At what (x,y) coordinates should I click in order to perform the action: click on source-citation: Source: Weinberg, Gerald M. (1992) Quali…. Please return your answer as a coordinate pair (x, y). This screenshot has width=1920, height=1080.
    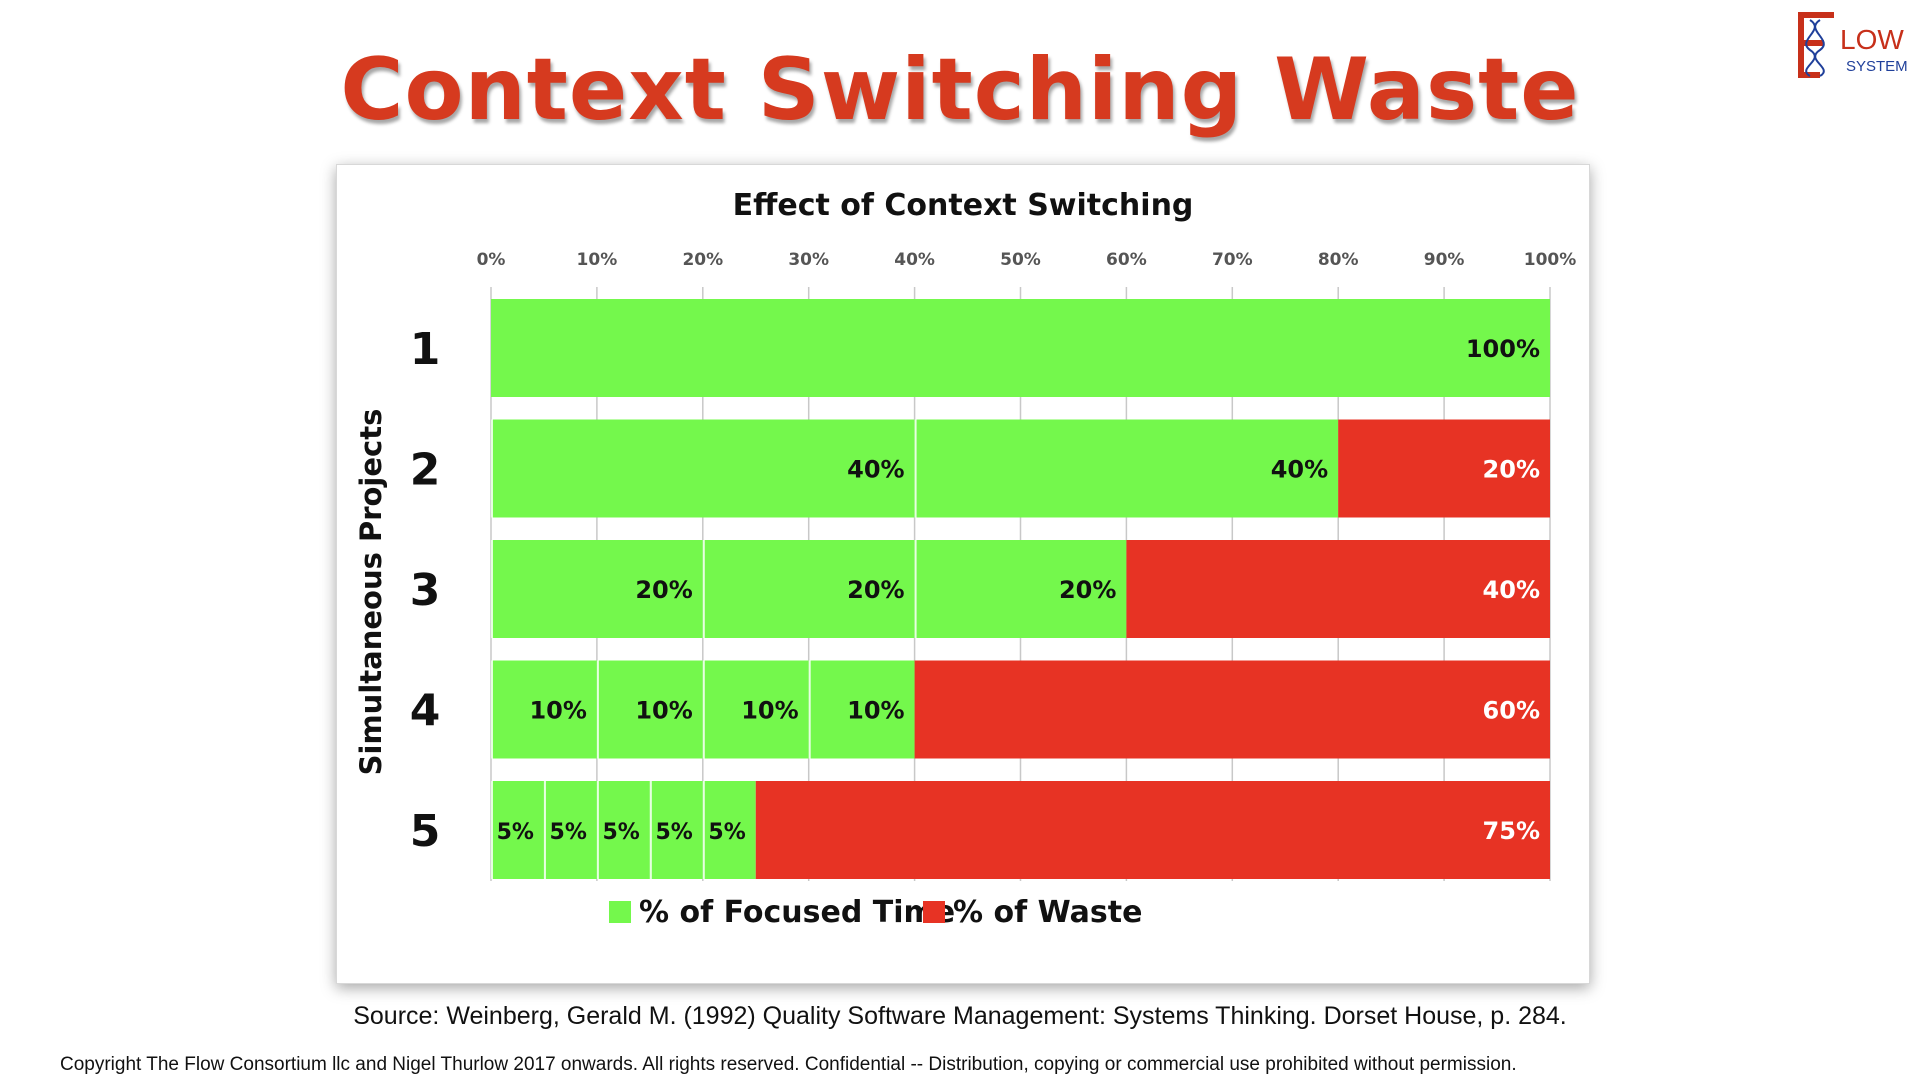
    Looking at the image, I should click on (960, 1016).